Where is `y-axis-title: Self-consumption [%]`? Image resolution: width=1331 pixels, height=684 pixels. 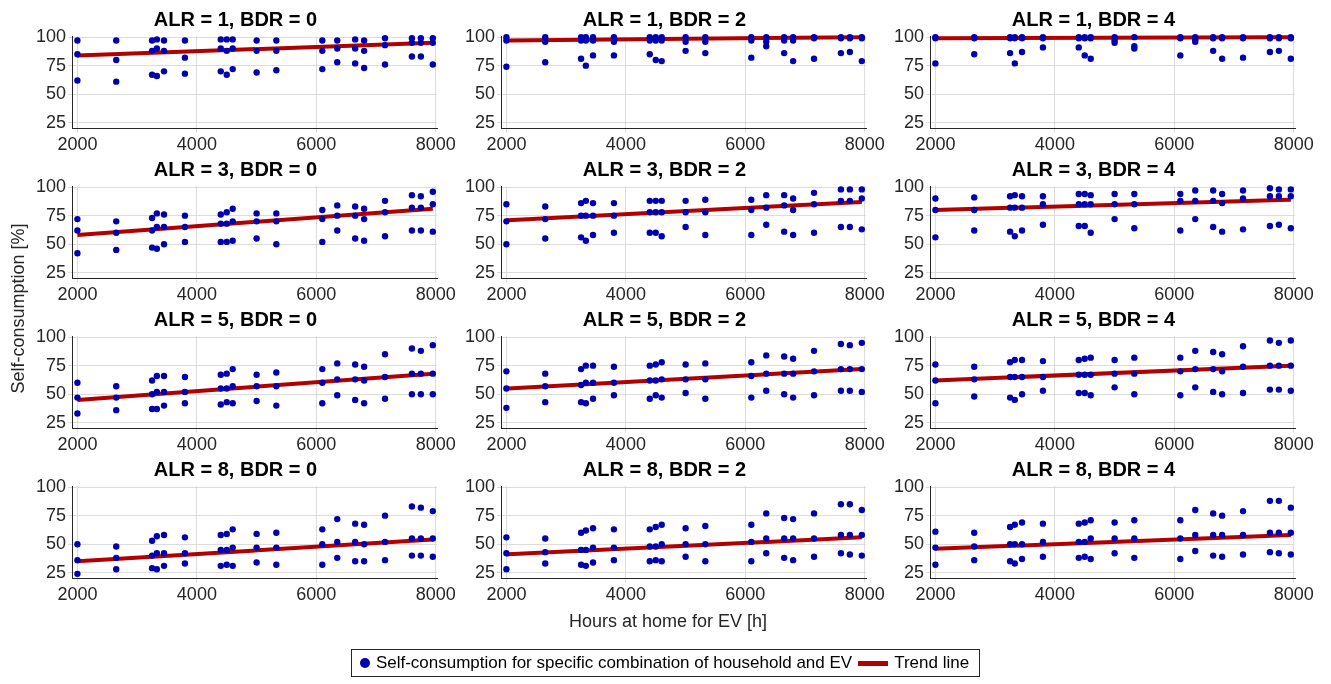
y-axis-title: Self-consumption [%] is located at coordinates (18, 309).